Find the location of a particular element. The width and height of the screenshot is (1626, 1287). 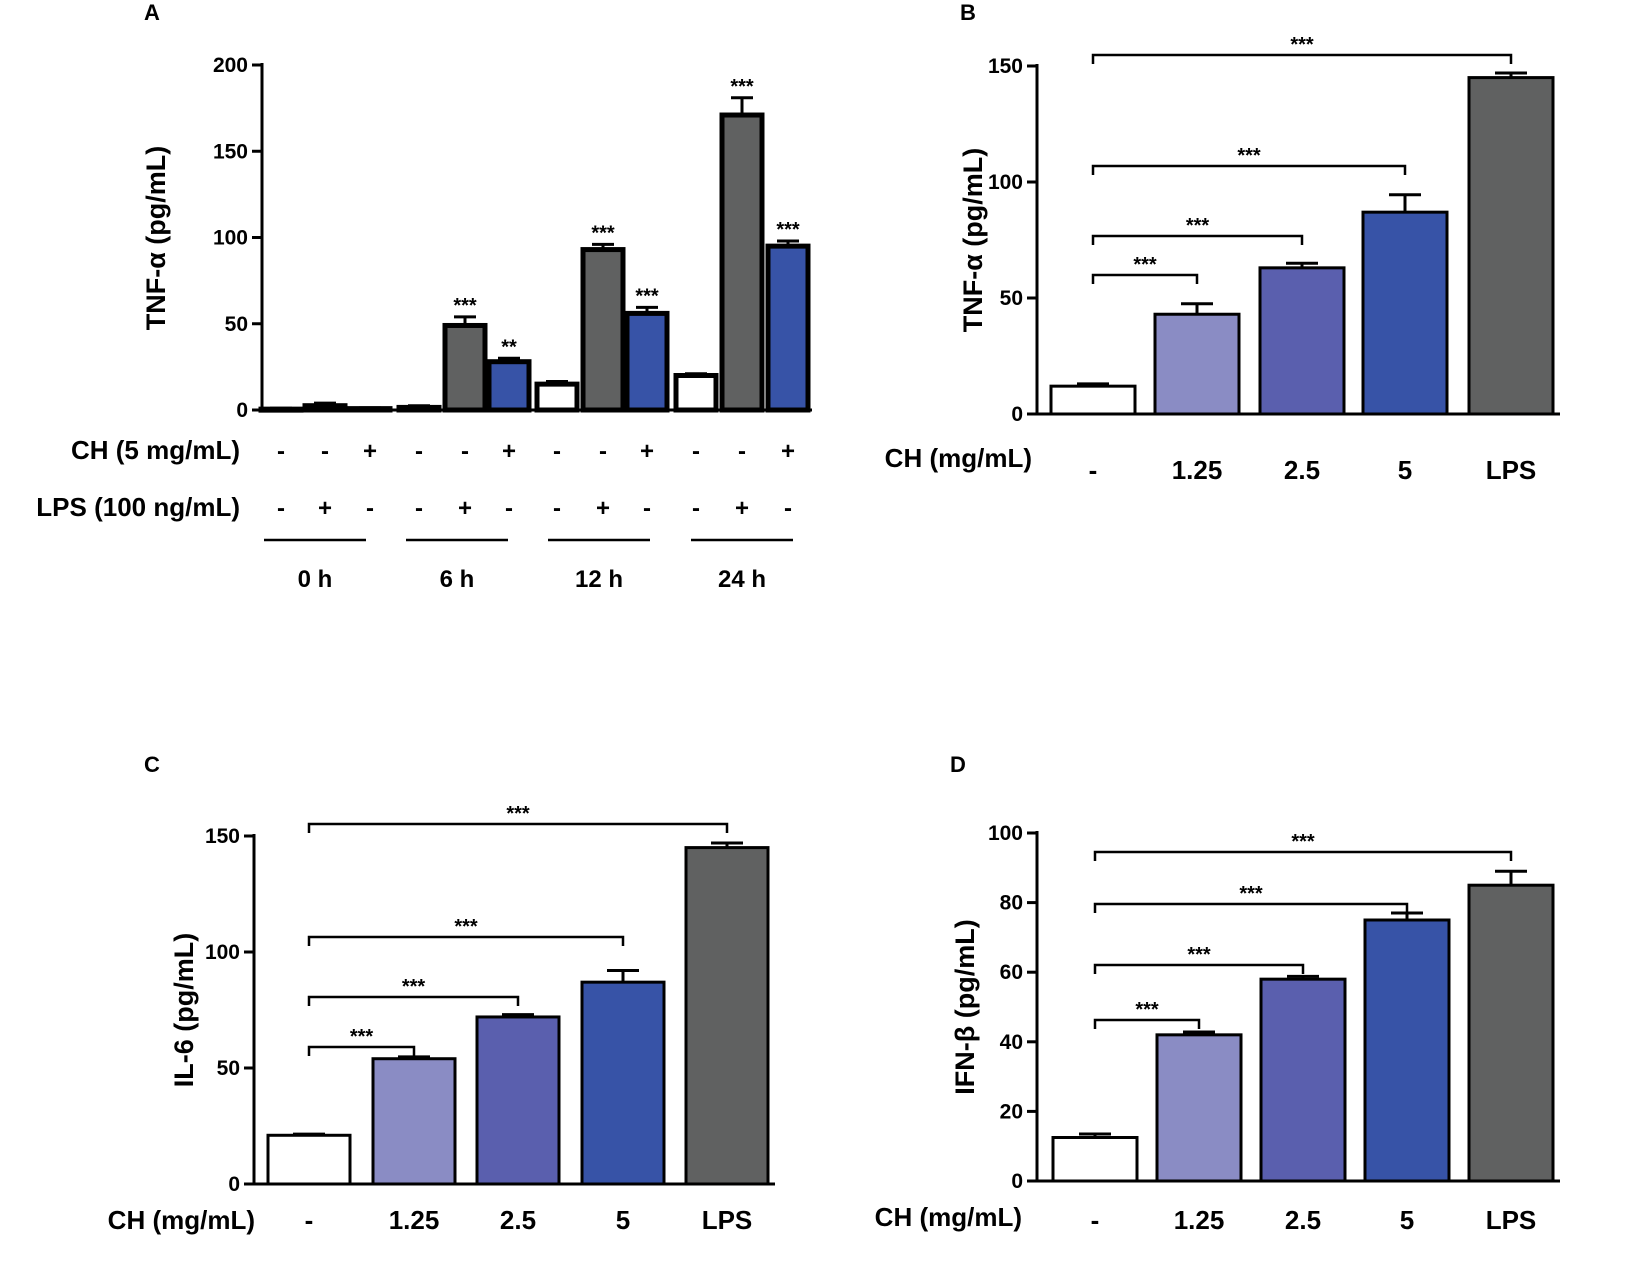

row-label-ch: CH (5 mg/mL) is located at coordinates (155, 450).